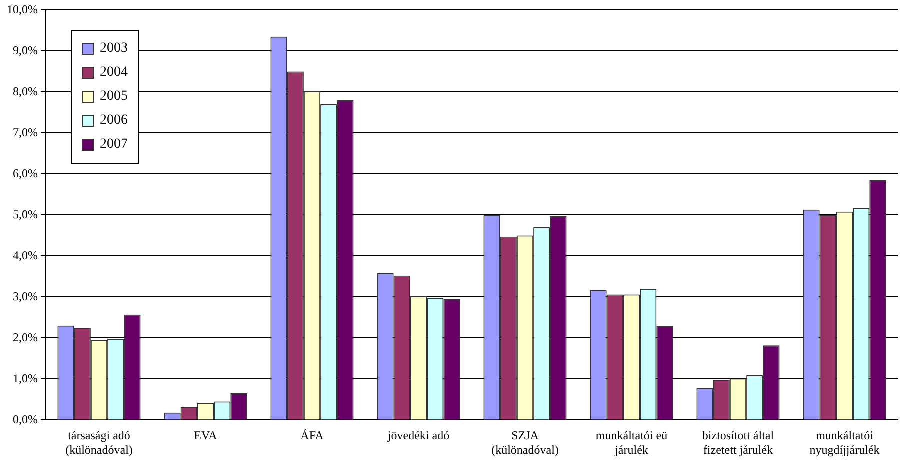 This screenshot has height=461, width=904. Describe the element at coordinates (114, 73) in the screenshot. I see `legend-label: 2004` at that location.